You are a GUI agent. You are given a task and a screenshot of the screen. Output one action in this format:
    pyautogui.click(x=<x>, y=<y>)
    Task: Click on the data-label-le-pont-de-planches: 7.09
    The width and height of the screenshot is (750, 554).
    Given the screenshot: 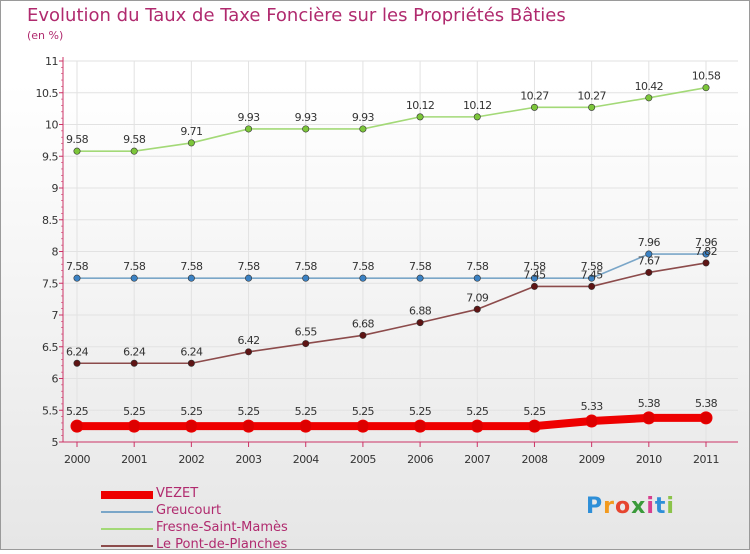 What is the action you would take?
    pyautogui.click(x=477, y=297)
    